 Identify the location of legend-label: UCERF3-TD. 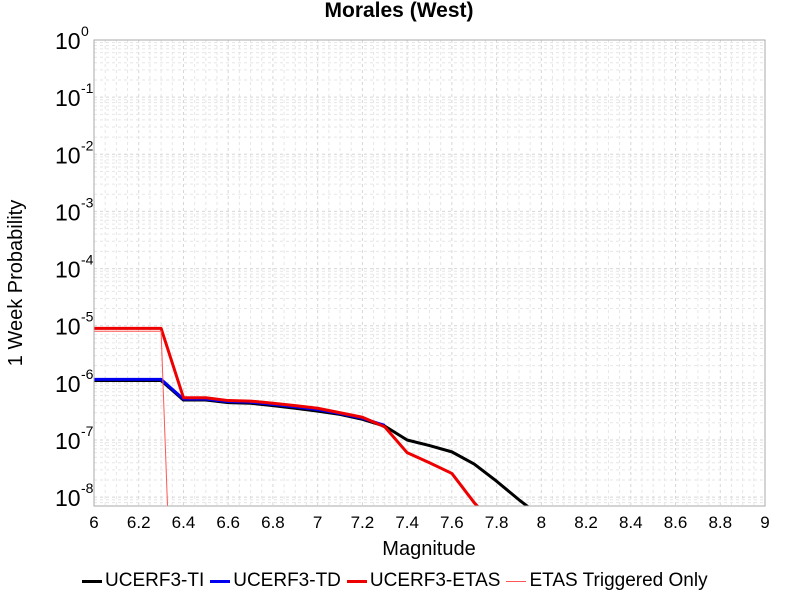
(287, 580).